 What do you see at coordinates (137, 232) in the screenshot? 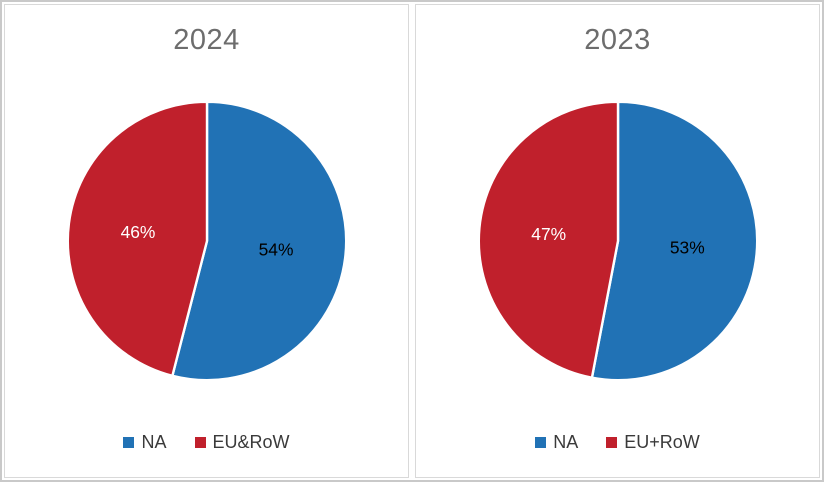
I see `pie-data-label: 46%` at bounding box center [137, 232].